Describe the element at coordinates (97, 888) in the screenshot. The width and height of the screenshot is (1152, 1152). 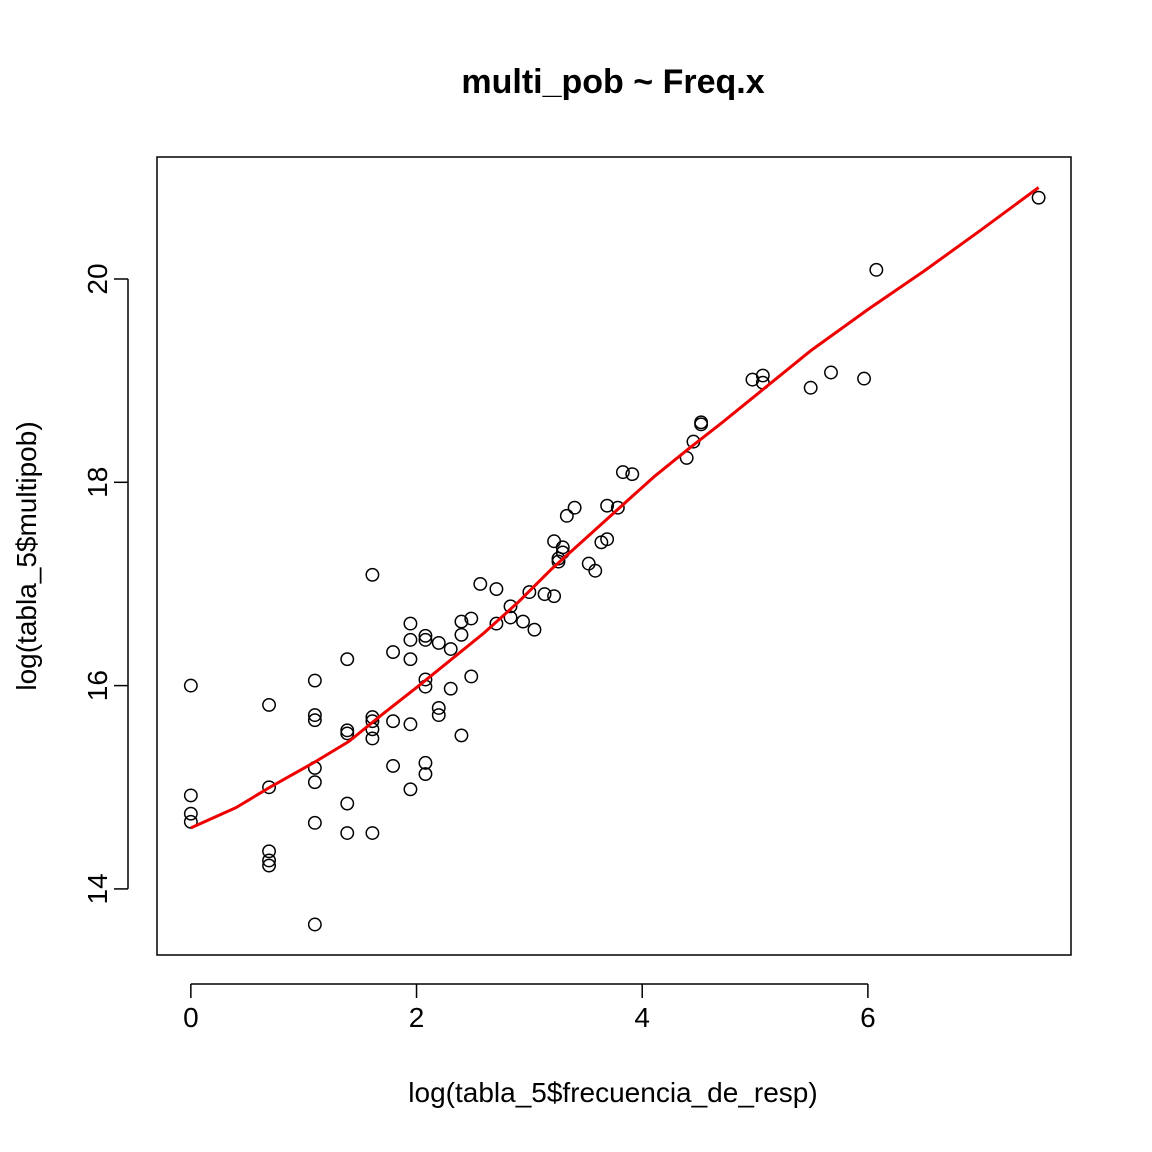
I see `y-tick-label: 14` at that location.